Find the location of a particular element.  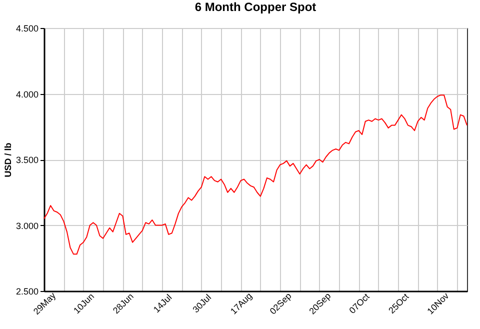

y-tick-label: 2.500 is located at coordinates (27, 291).